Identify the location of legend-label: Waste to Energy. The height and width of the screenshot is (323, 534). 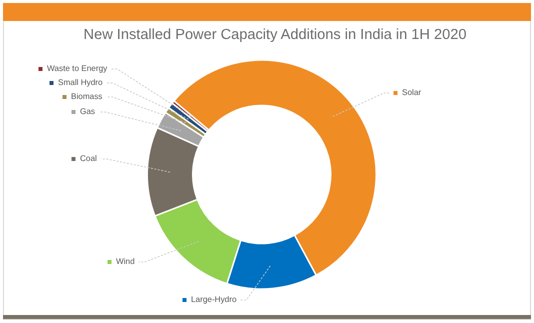
(77, 69).